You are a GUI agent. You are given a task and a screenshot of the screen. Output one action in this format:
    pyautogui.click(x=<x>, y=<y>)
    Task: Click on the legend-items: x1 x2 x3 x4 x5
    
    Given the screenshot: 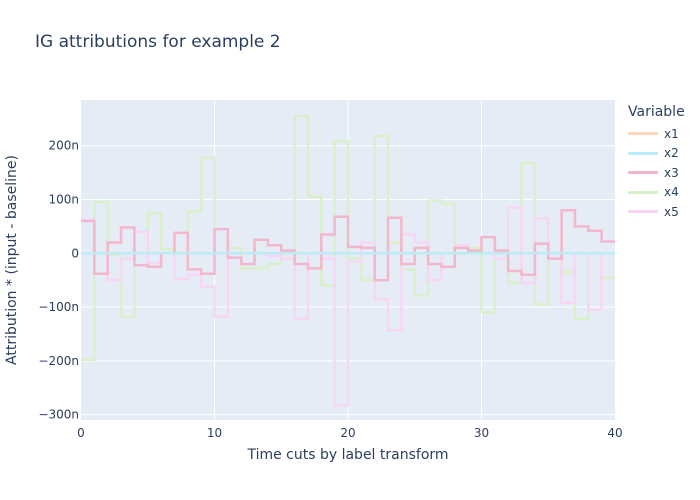 What is the action you would take?
    pyautogui.click(x=656, y=173)
    